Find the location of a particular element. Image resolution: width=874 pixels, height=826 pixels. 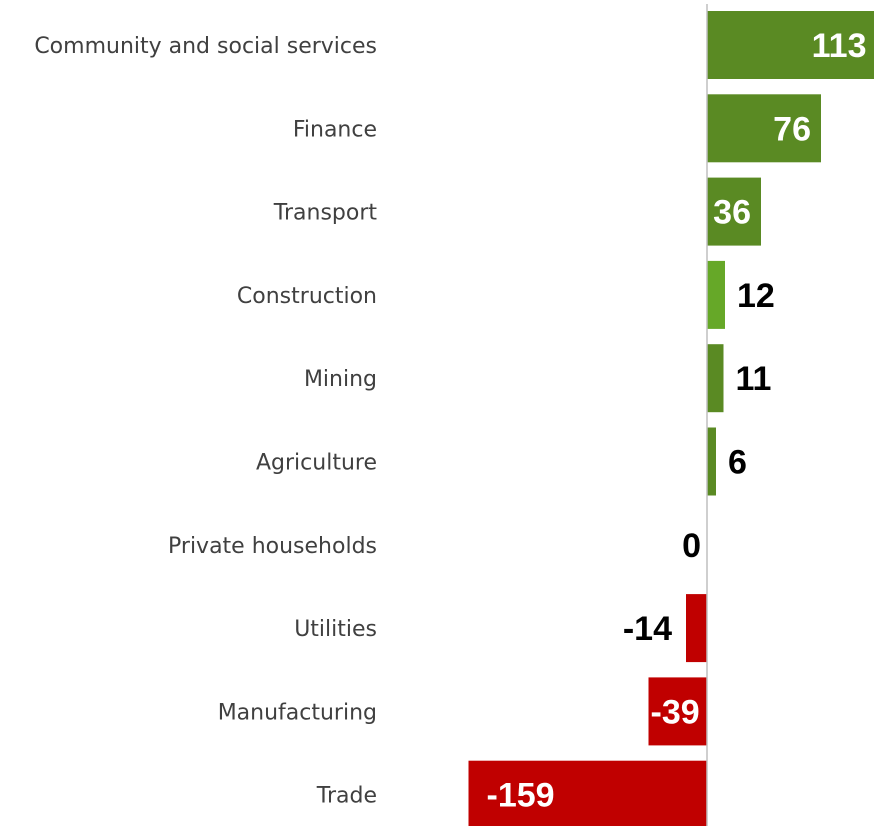

value-label-transport: 36 is located at coordinates (732, 213).